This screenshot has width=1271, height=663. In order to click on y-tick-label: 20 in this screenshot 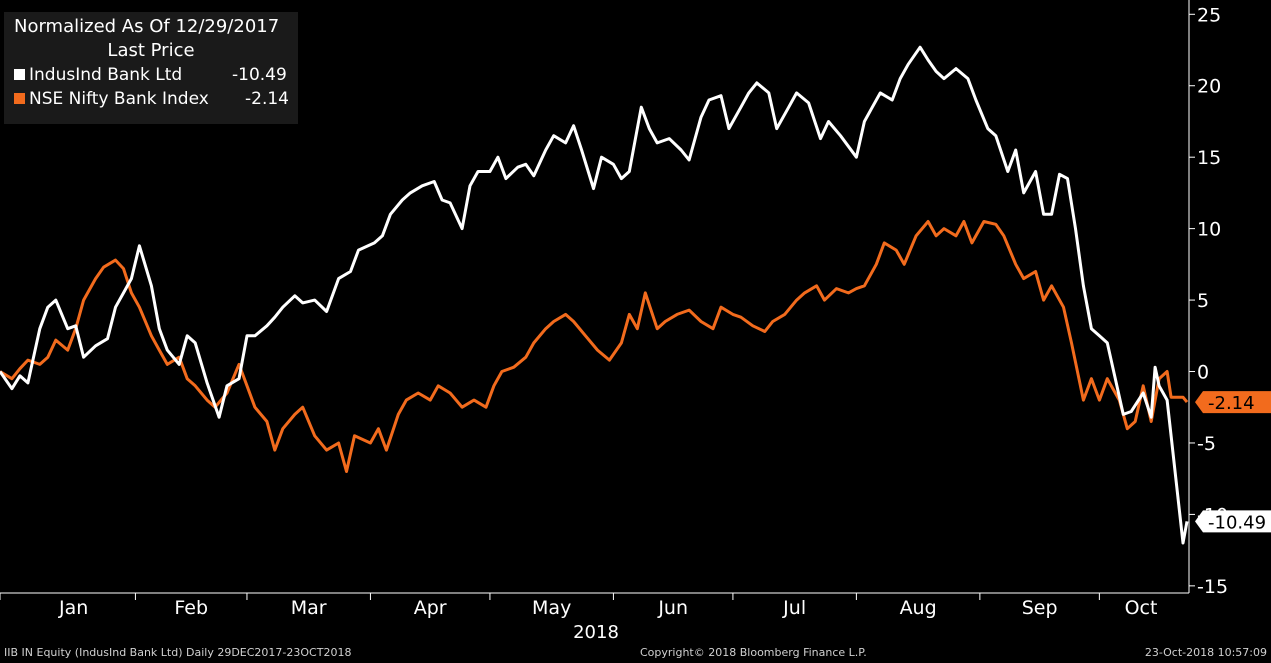, I will do `click(1209, 87)`.